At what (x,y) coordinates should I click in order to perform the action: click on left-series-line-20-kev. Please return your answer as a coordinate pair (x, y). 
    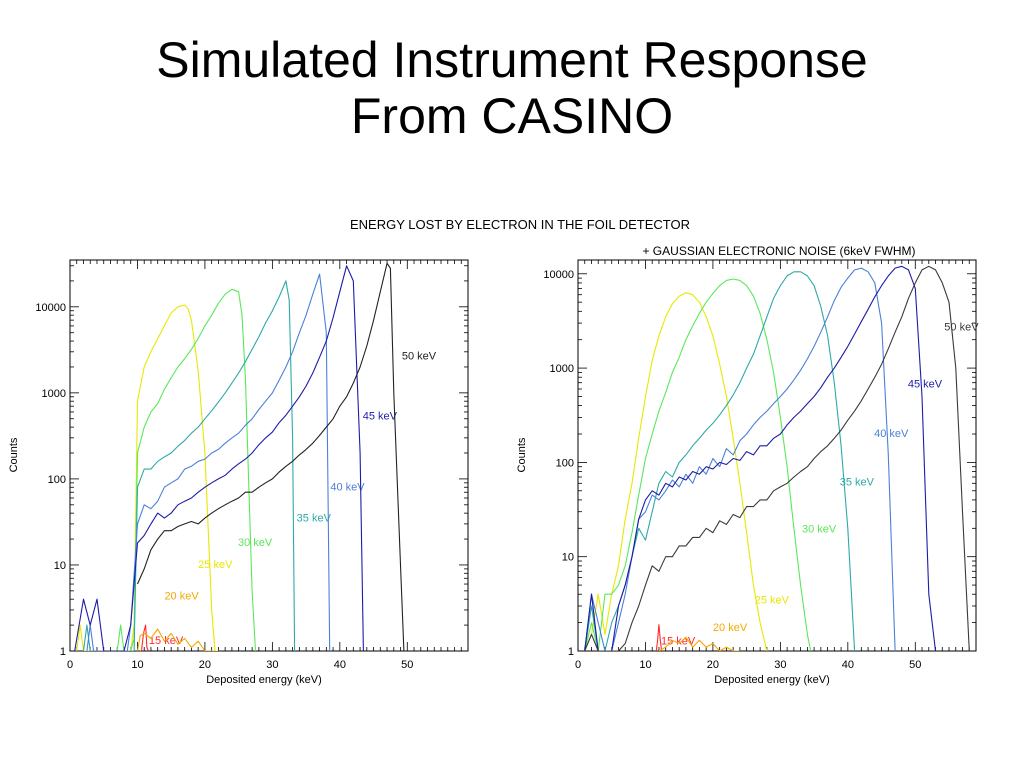
    Looking at the image, I should click on (175, 639).